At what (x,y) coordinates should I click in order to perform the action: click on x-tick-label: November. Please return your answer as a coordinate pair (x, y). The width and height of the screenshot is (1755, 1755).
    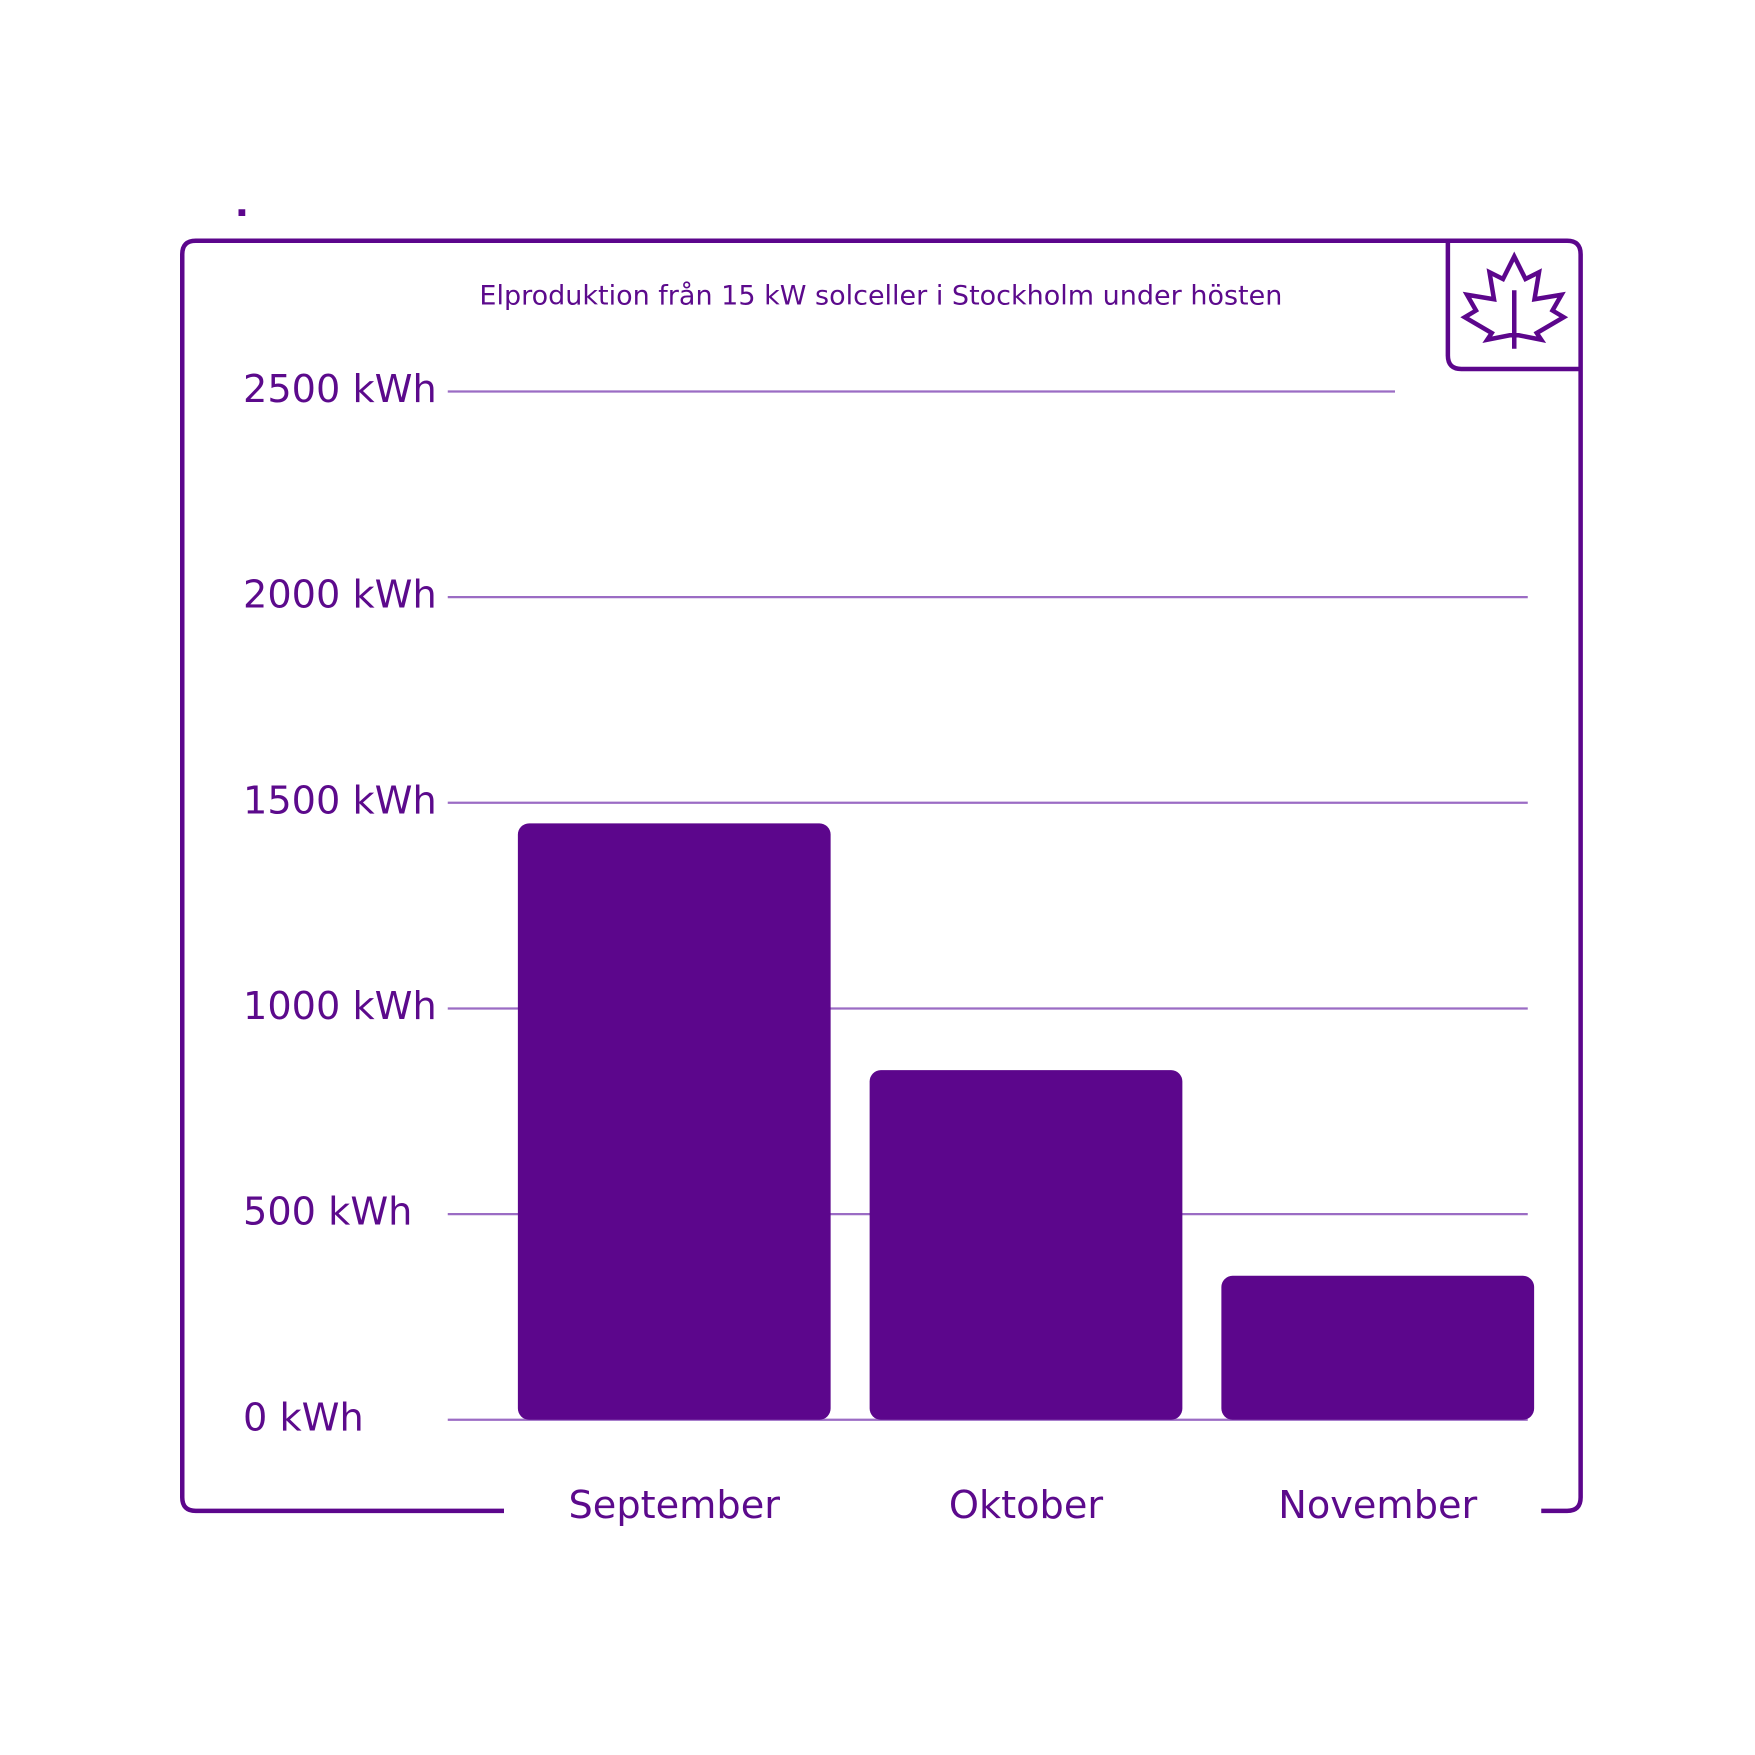
    Looking at the image, I should click on (1377, 1505).